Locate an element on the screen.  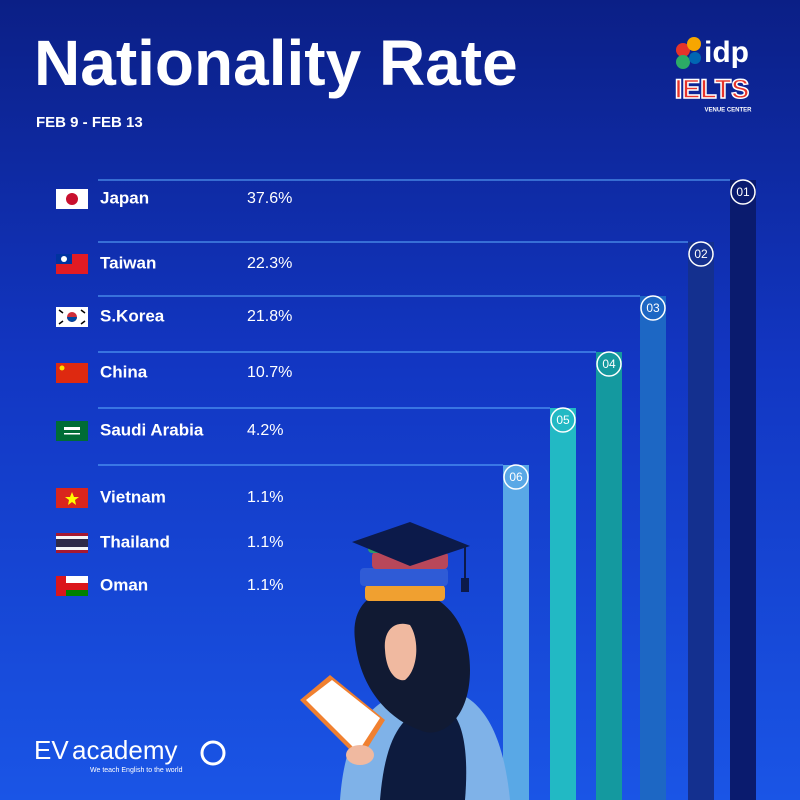
country: Taiwan is located at coordinates (128, 262).